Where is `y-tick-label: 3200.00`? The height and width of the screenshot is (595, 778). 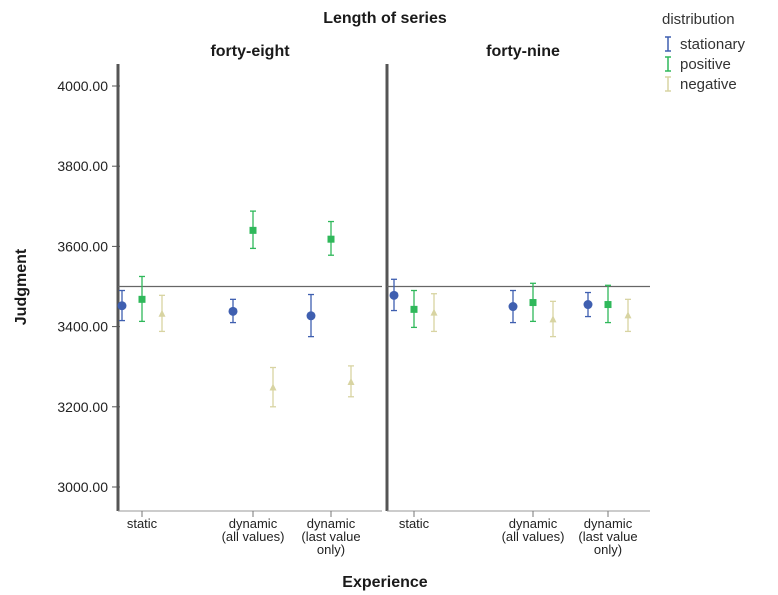
y-tick-label: 3200.00 is located at coordinates (82, 407).